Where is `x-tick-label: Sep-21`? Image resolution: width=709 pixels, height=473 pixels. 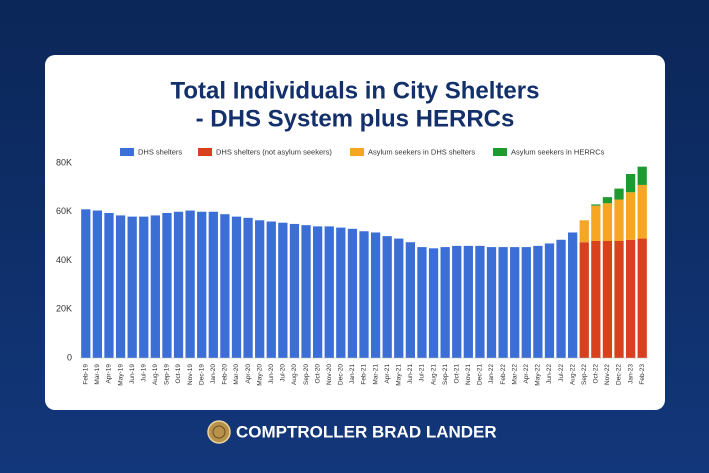 x-tick-label: Sep-21 is located at coordinates (445, 374).